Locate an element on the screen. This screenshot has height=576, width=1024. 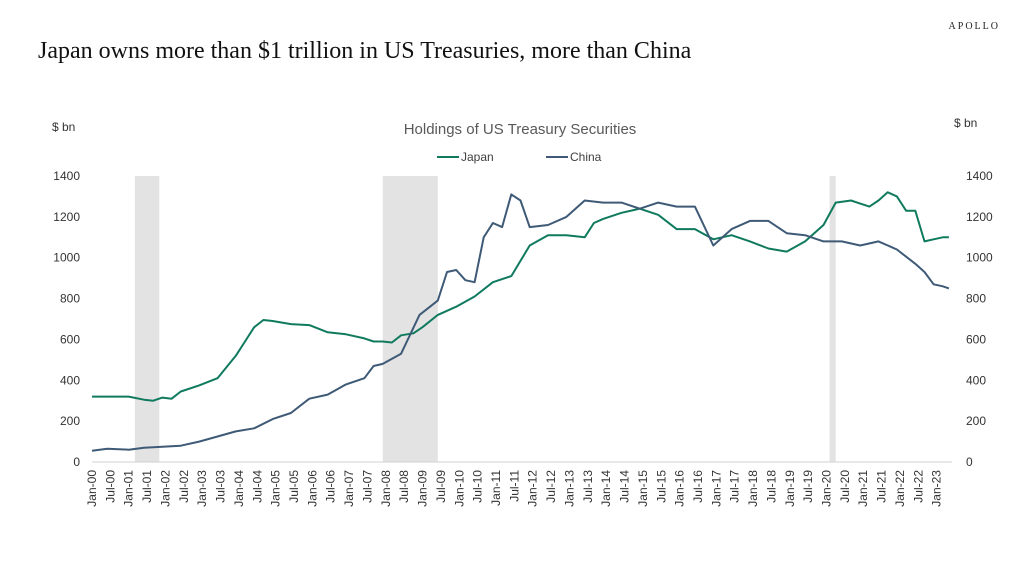
y-tick-right-800: 800 is located at coordinates (976, 299).